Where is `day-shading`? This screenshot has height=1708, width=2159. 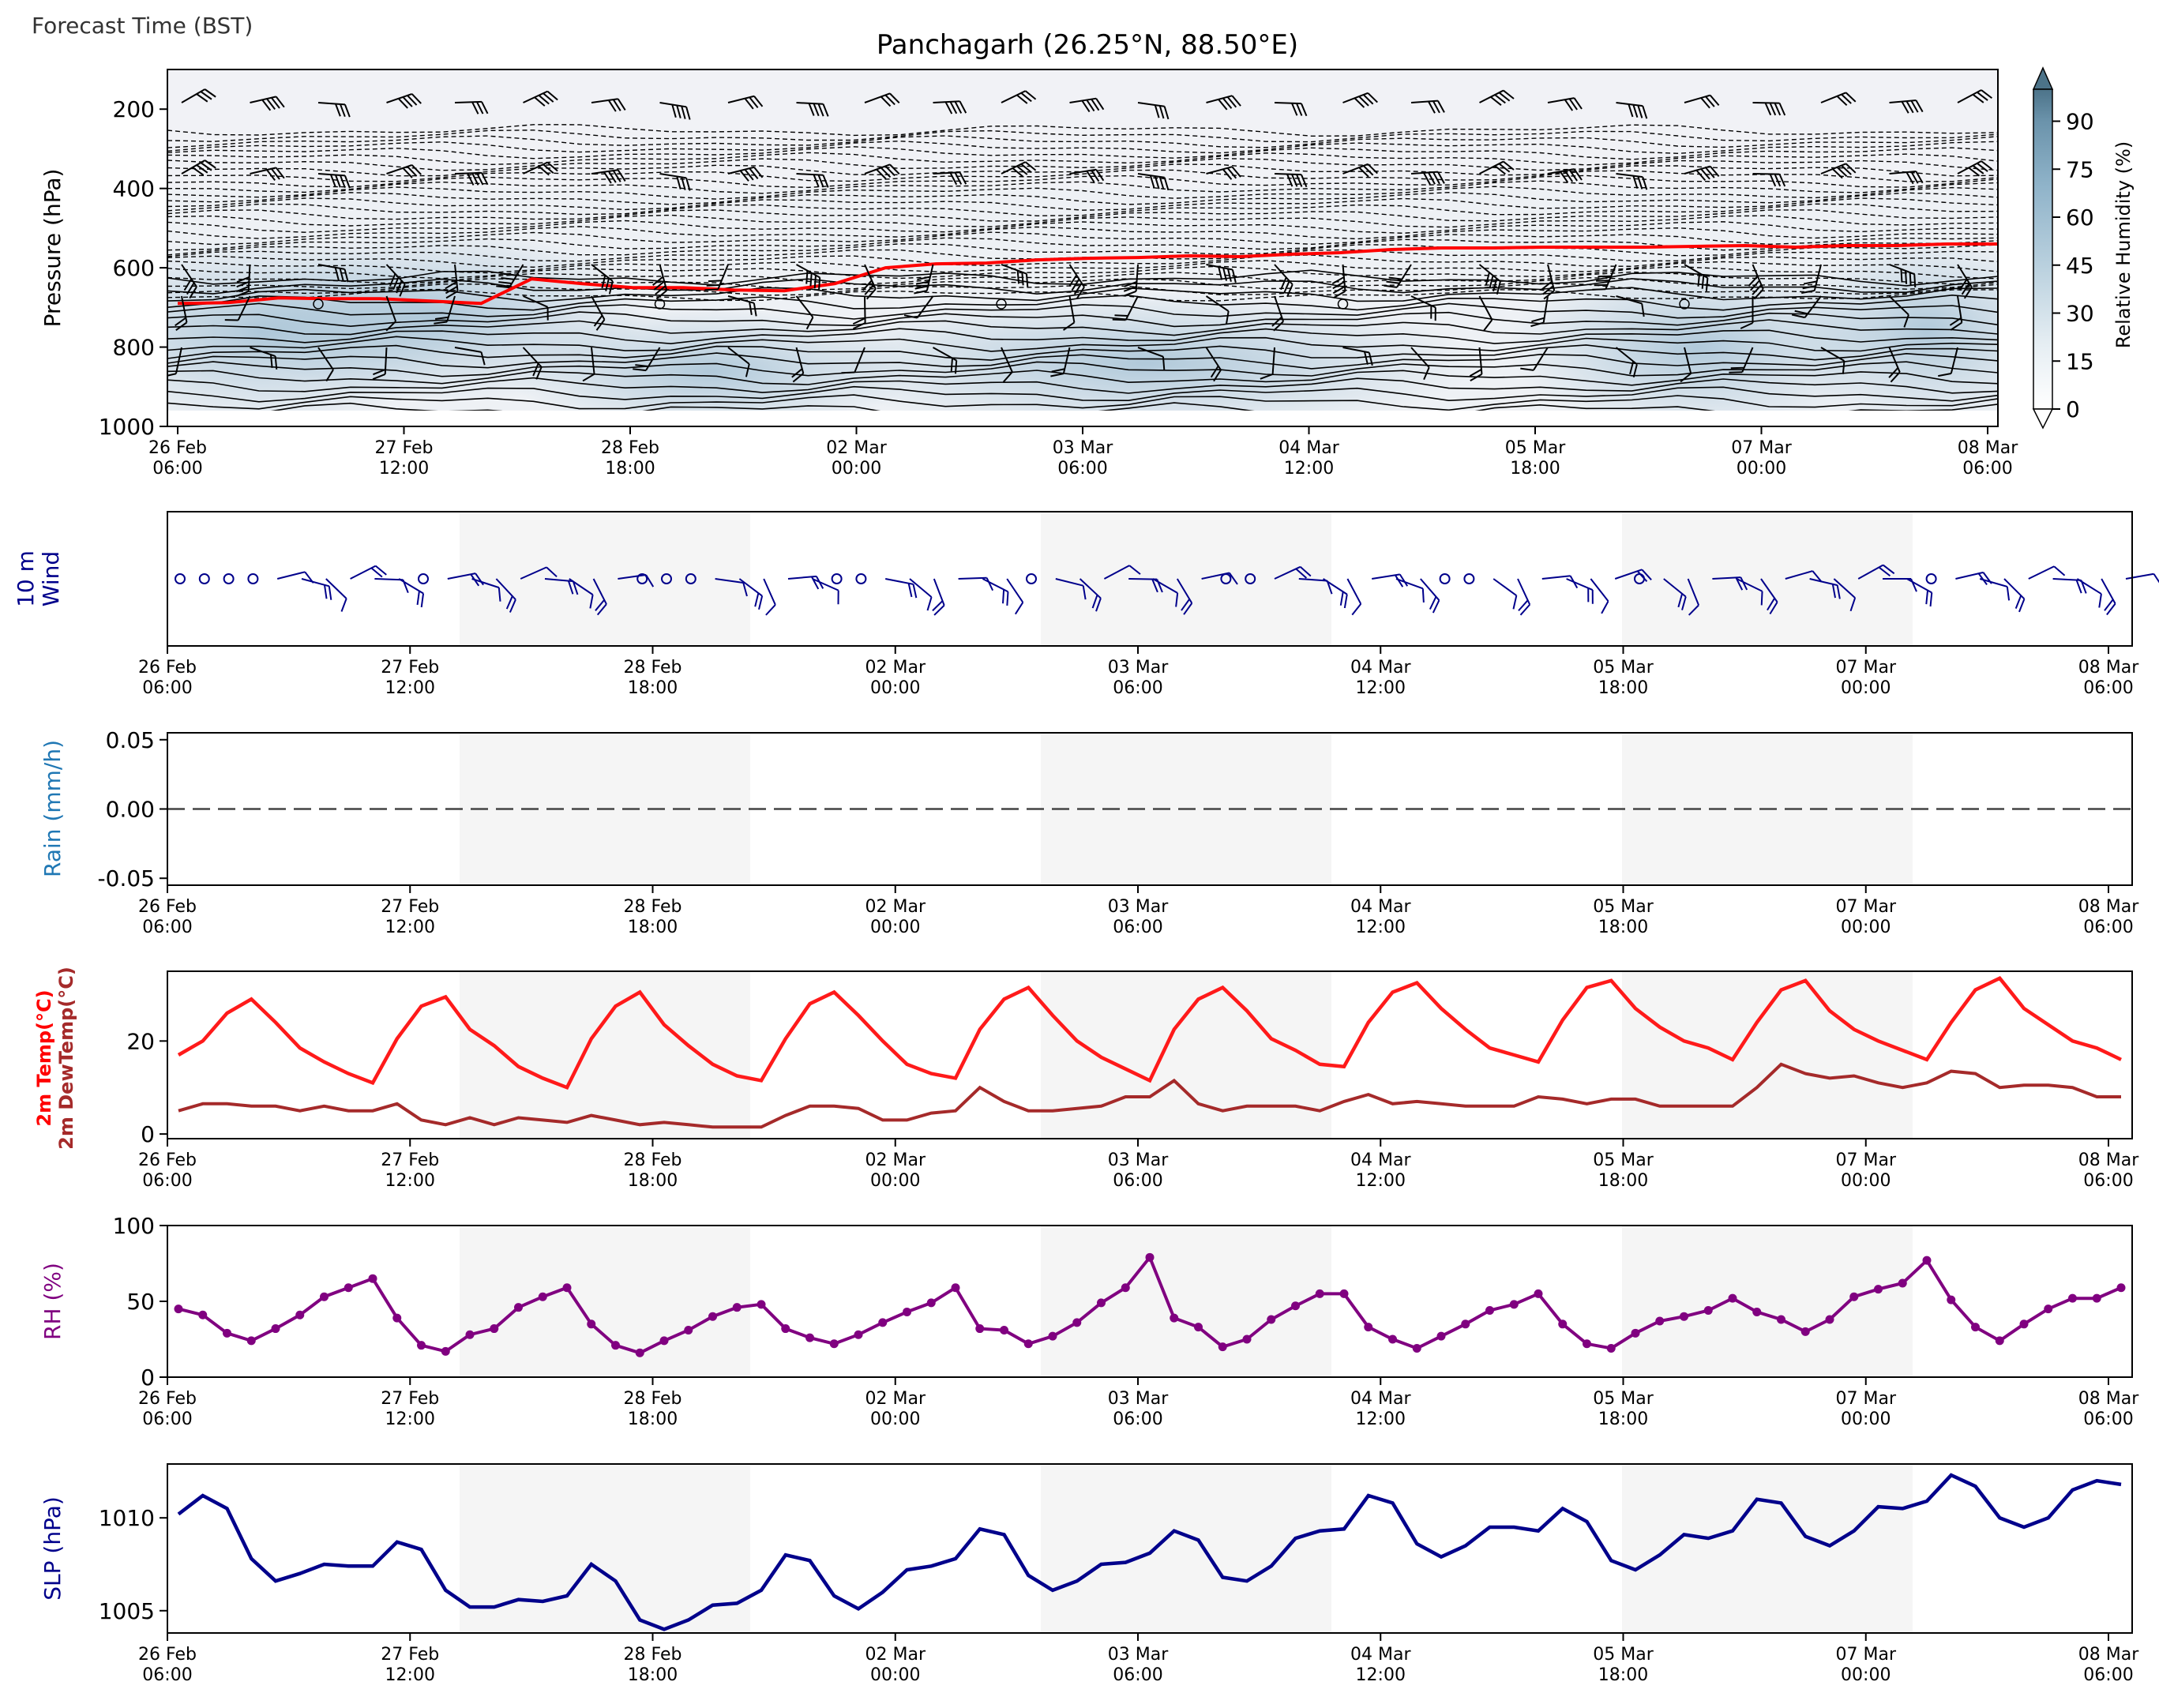 day-shading is located at coordinates (1186, 1301).